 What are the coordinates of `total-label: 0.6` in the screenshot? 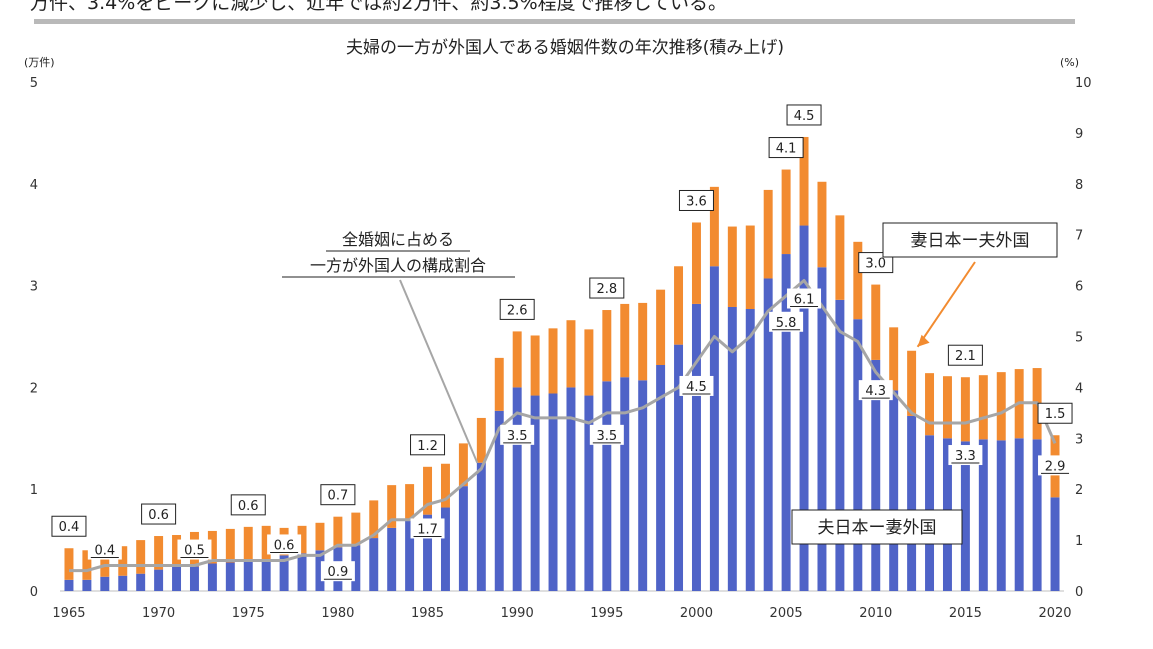 It's located at (158, 515).